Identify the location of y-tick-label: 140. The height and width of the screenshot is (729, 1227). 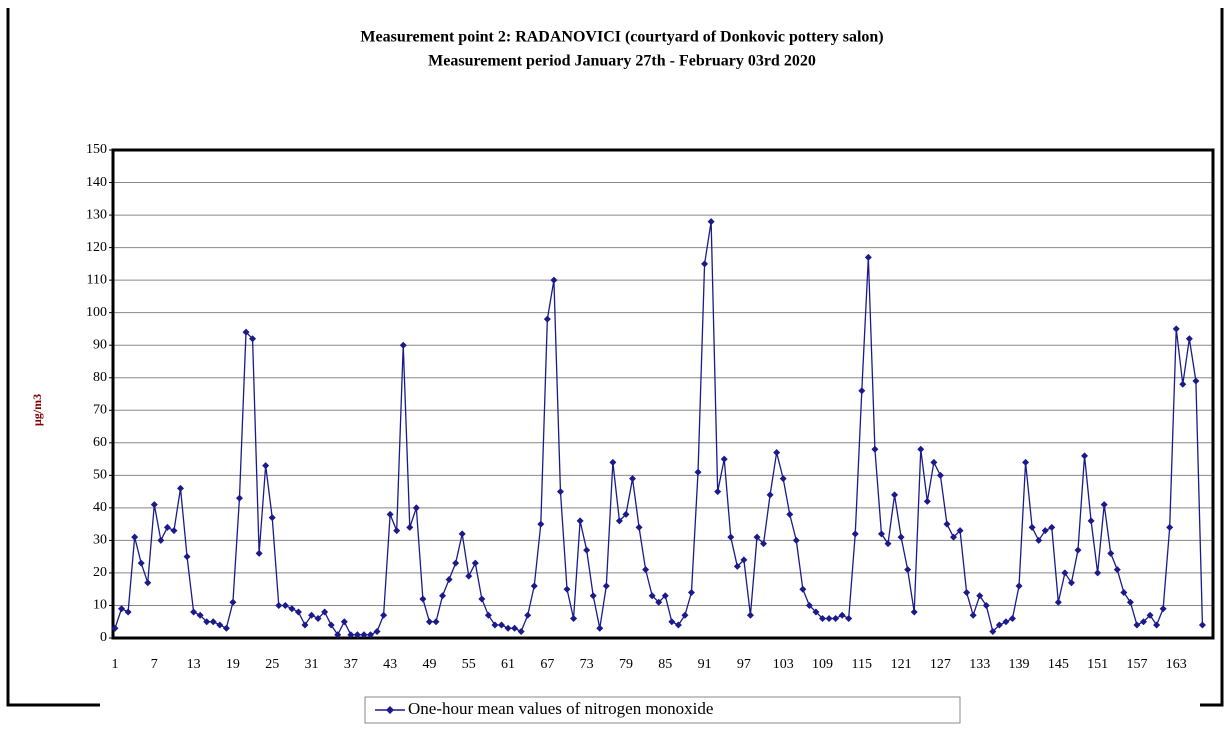
(96, 182).